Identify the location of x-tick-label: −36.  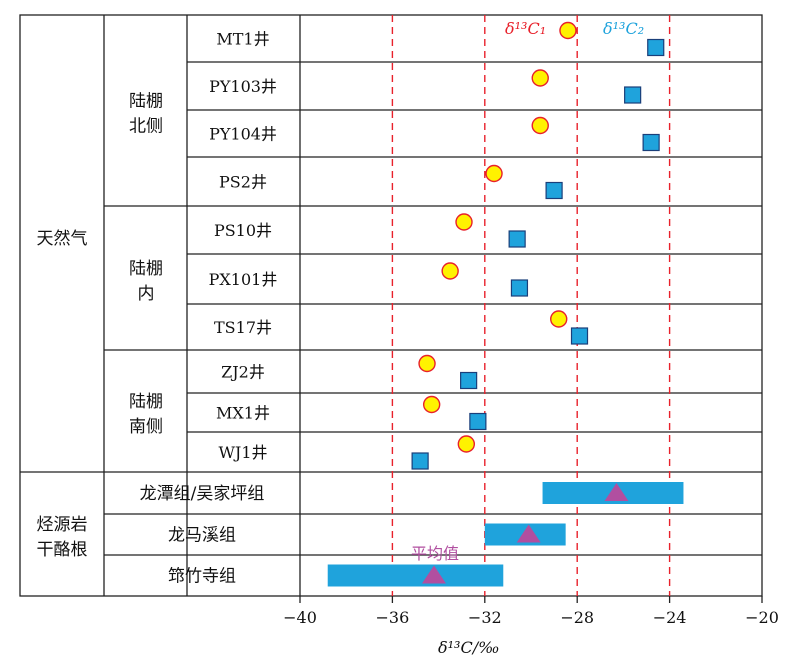
(393, 617).